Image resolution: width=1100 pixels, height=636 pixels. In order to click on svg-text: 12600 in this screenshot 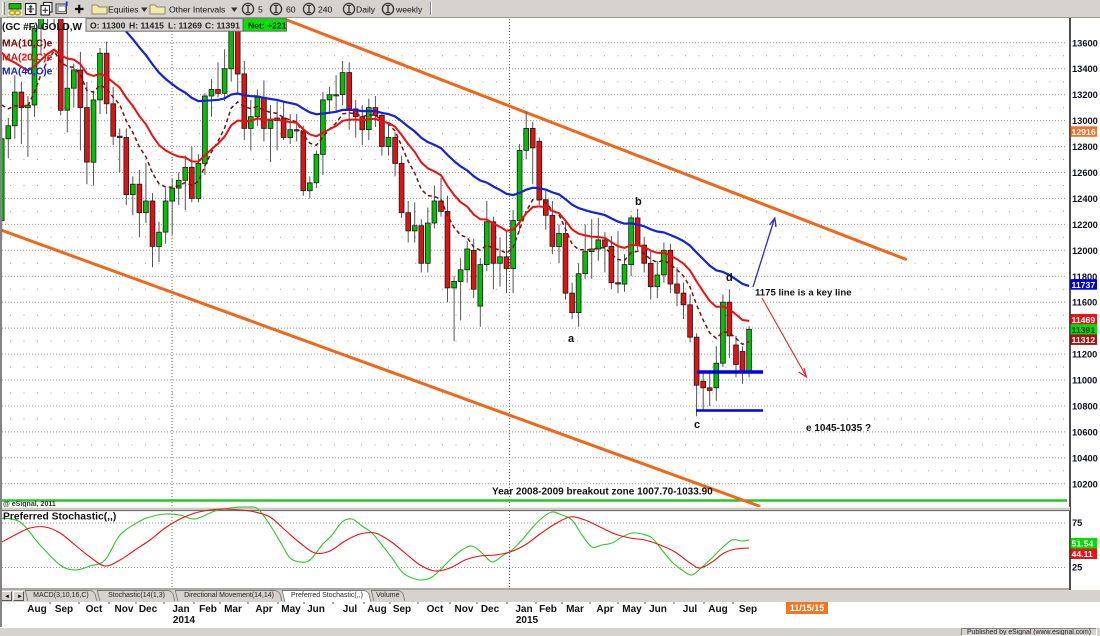, I will do `click(1085, 173)`.